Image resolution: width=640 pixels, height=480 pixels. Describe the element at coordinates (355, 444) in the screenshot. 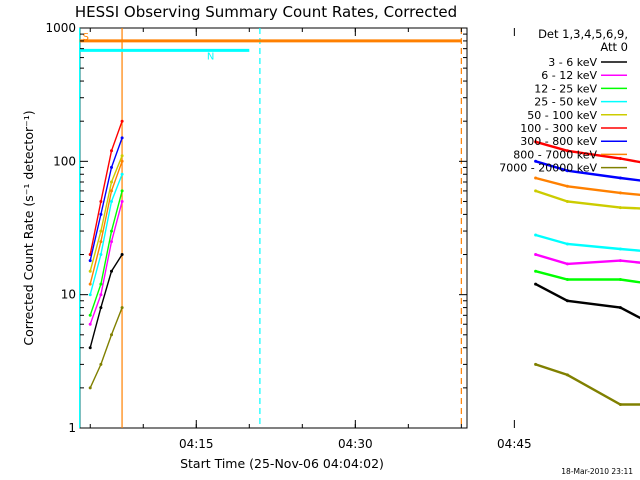

I see `x-tick-label: 04:30` at that location.